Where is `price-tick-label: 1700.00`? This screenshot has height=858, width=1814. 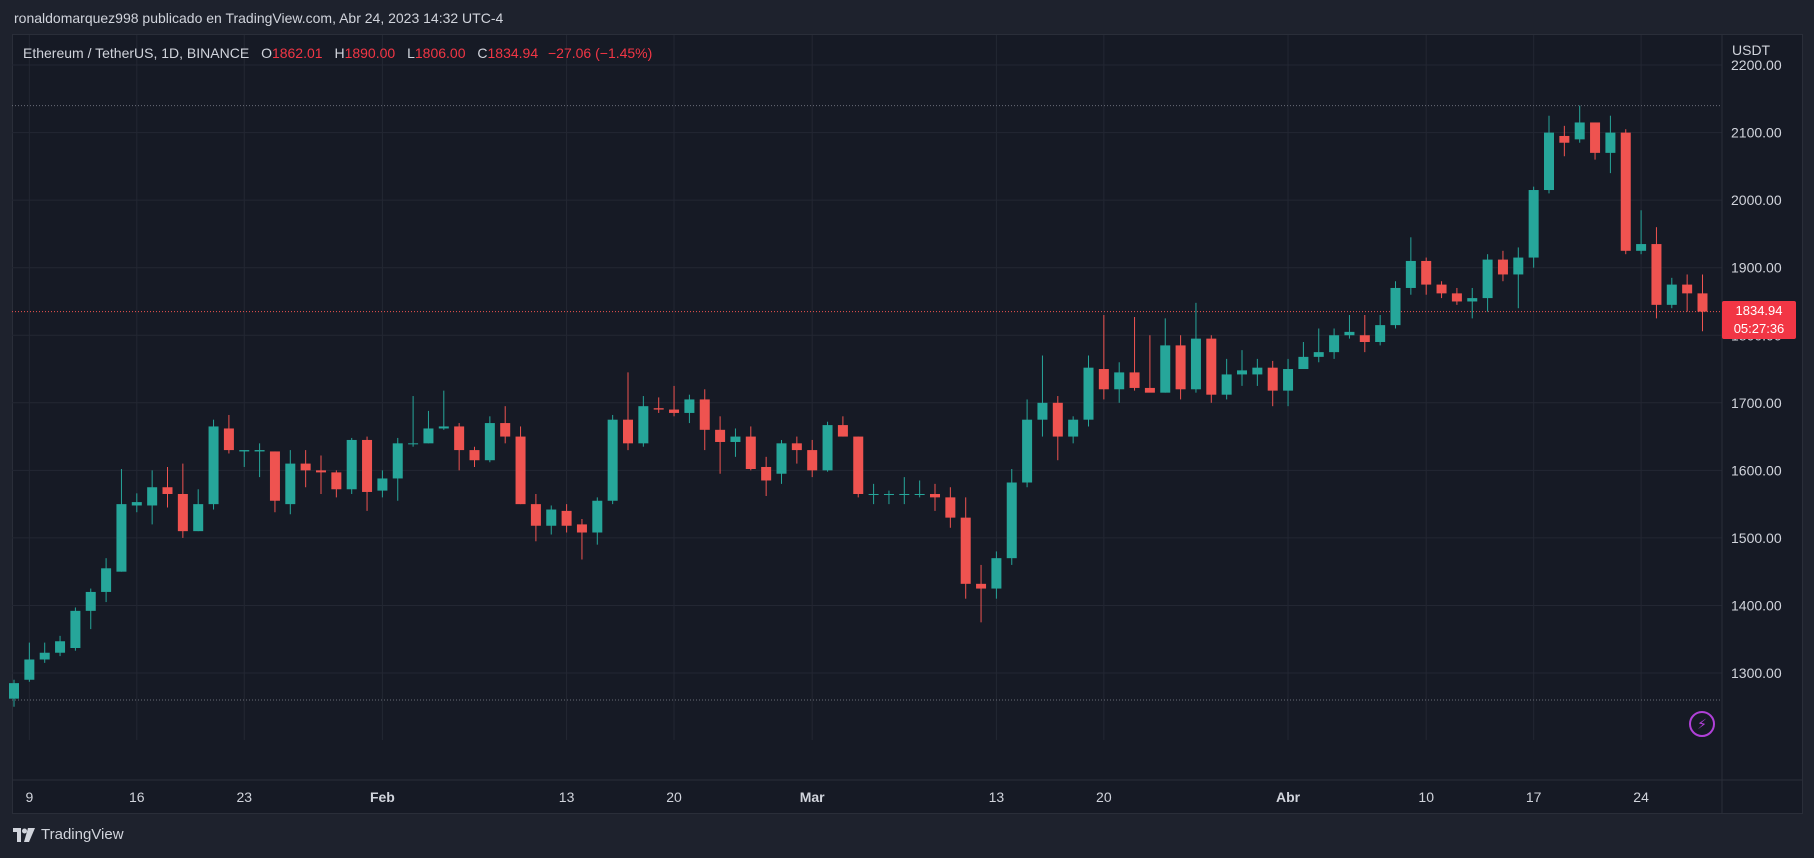 price-tick-label: 1700.00 is located at coordinates (1756, 403).